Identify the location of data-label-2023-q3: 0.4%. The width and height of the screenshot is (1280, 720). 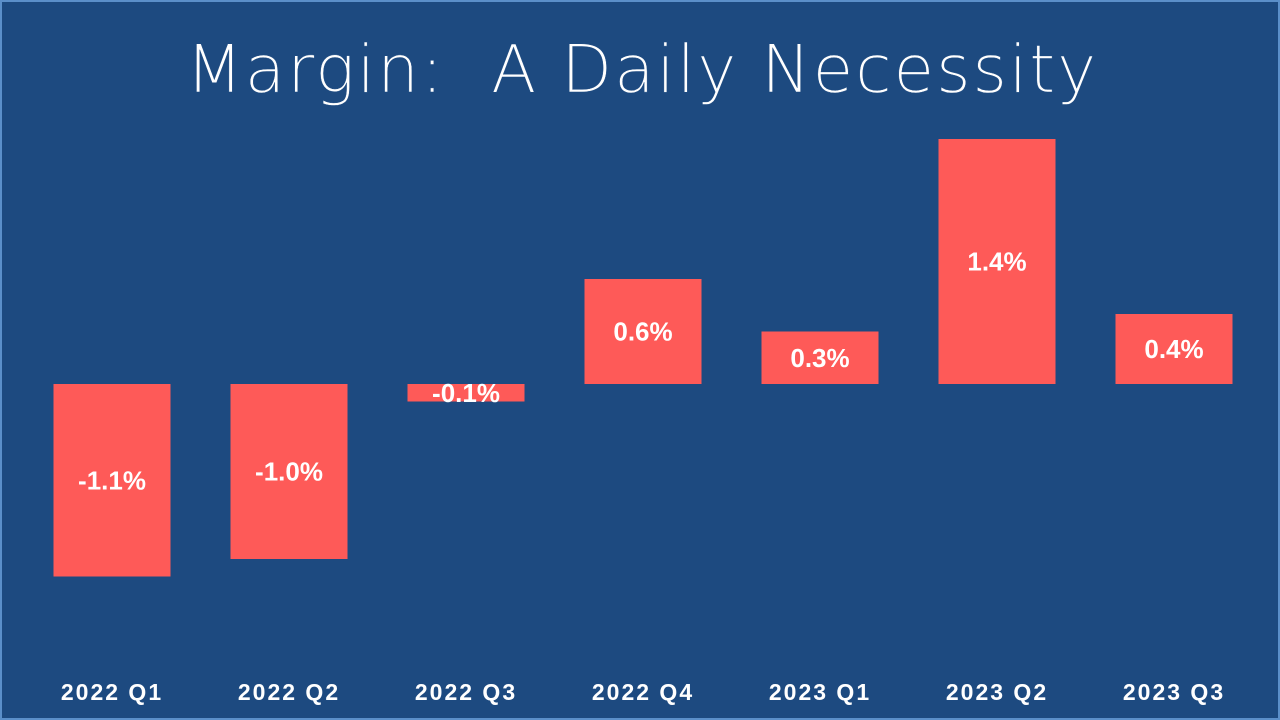
(1173, 349).